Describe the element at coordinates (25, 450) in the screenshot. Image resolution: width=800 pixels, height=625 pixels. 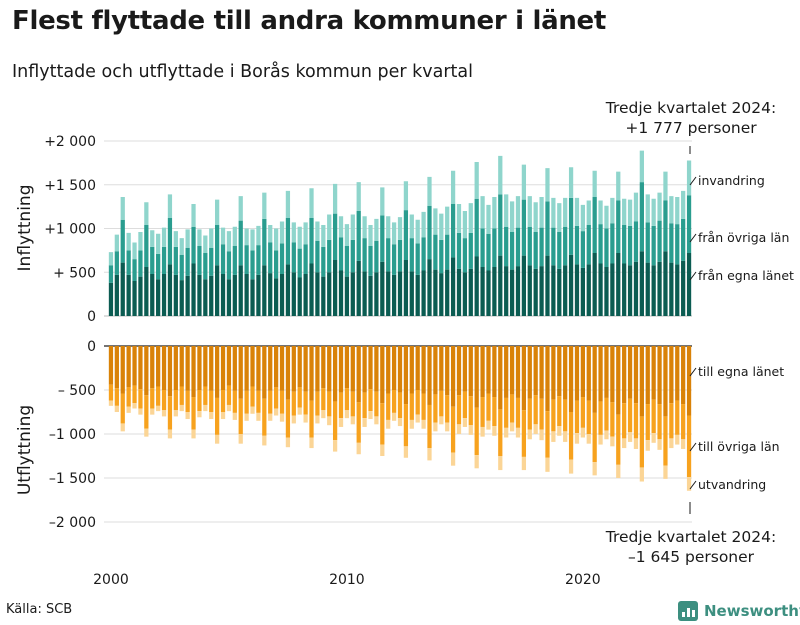
I see `outflow-axis-title: Utflyttning` at that location.